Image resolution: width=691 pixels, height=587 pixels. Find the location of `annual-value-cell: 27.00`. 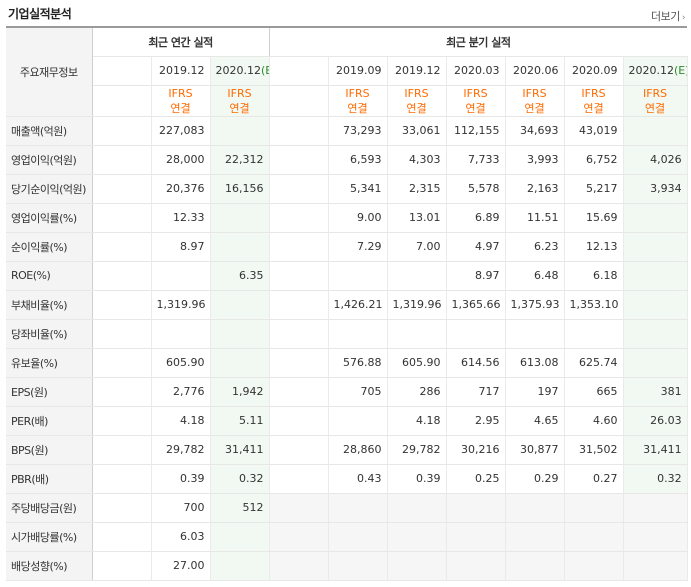

annual-value-cell: 27.00 is located at coordinates (181, 566).